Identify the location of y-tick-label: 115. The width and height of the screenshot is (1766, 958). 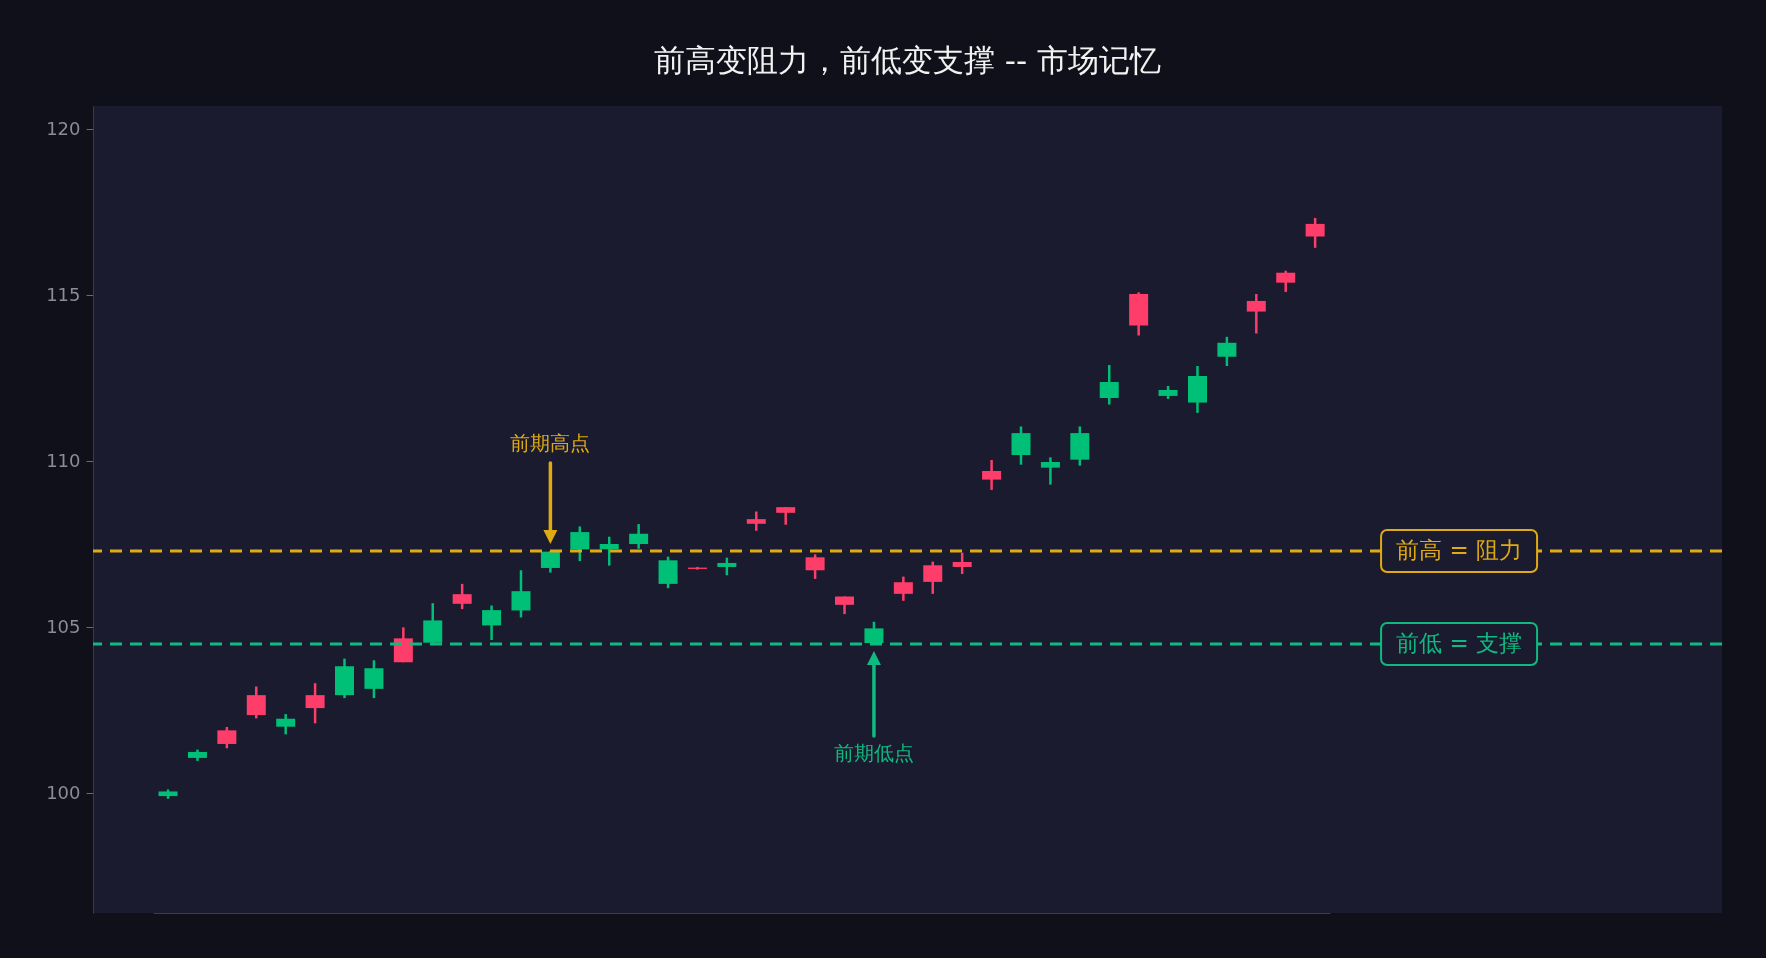
(63, 294).